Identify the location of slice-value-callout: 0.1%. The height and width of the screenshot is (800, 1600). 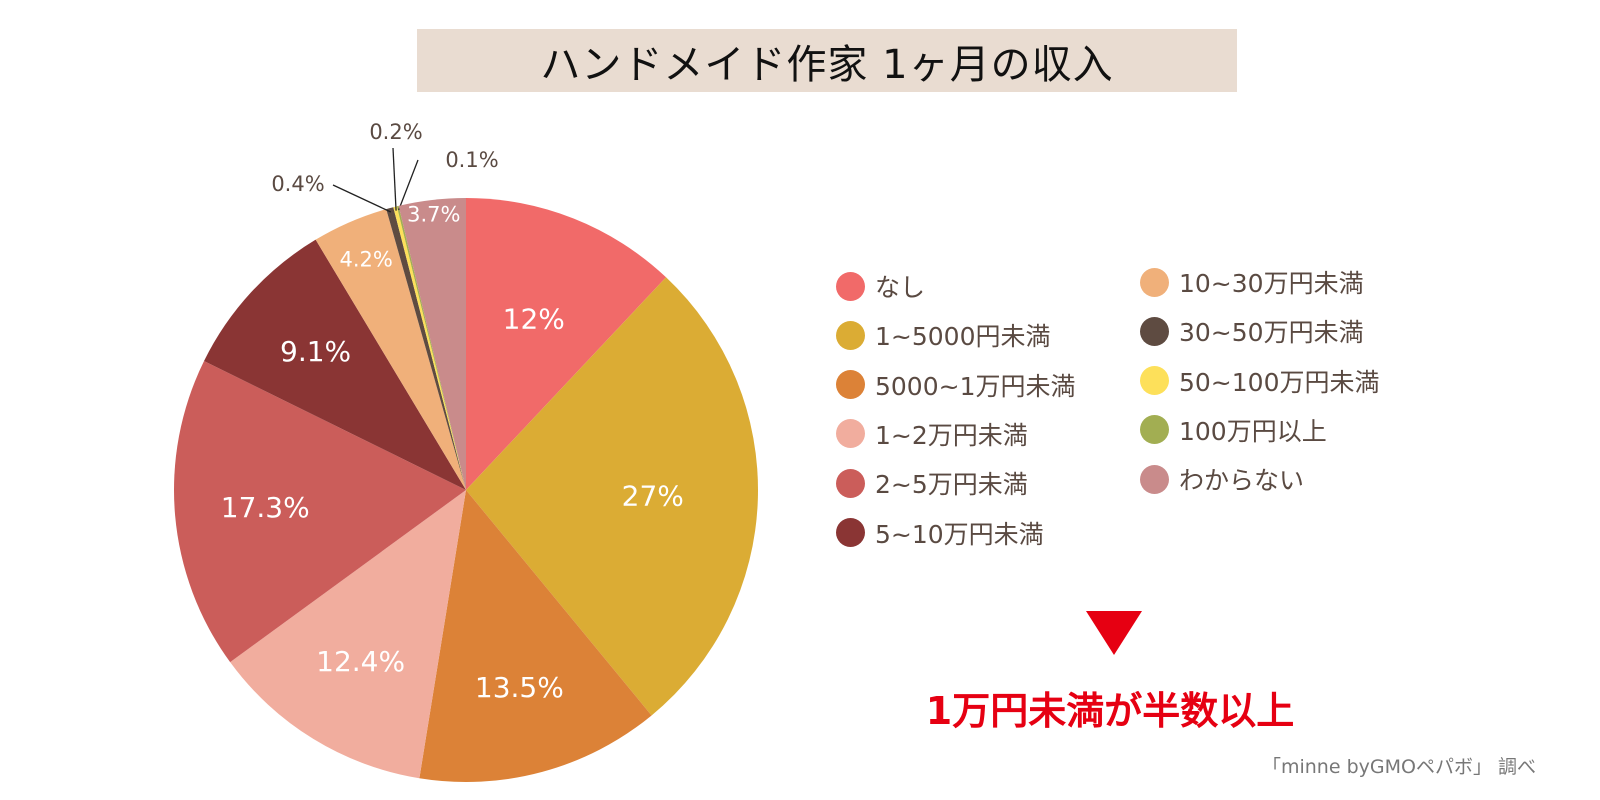
(471, 160).